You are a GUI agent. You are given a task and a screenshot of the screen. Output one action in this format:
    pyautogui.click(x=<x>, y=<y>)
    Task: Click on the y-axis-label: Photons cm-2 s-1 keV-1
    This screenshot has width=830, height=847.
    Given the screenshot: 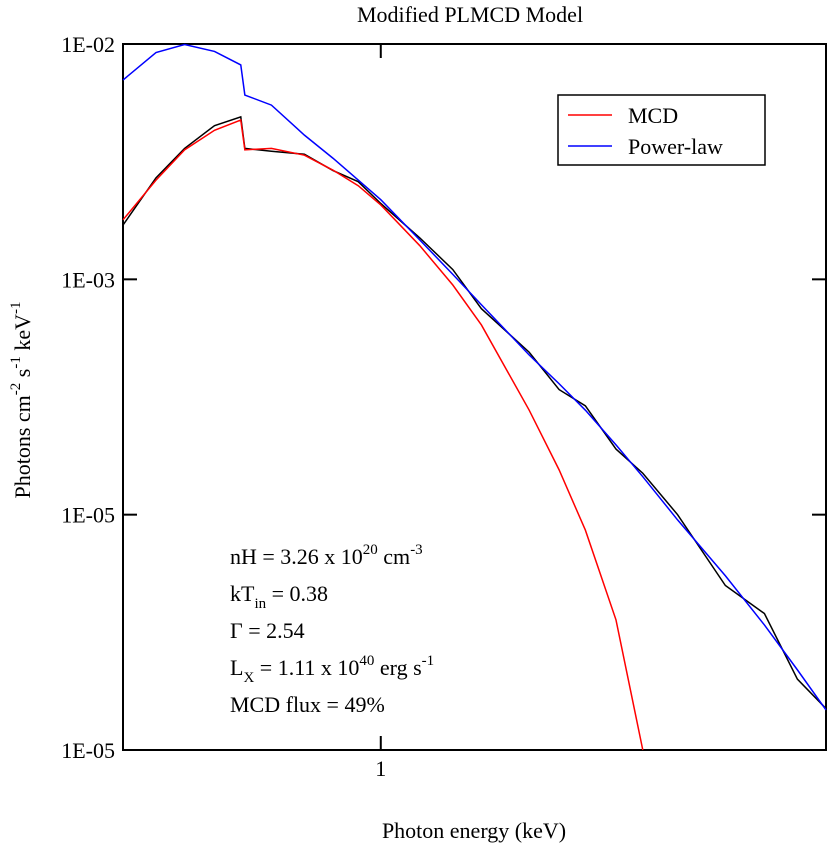 What is the action you would take?
    pyautogui.click(x=21, y=399)
    